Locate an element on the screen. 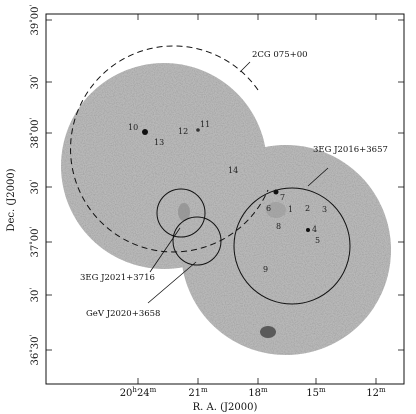 The image size is (416, 414). x-tick-labels: 20h24m 21m 18m 15m 12m is located at coordinates (253, 392).